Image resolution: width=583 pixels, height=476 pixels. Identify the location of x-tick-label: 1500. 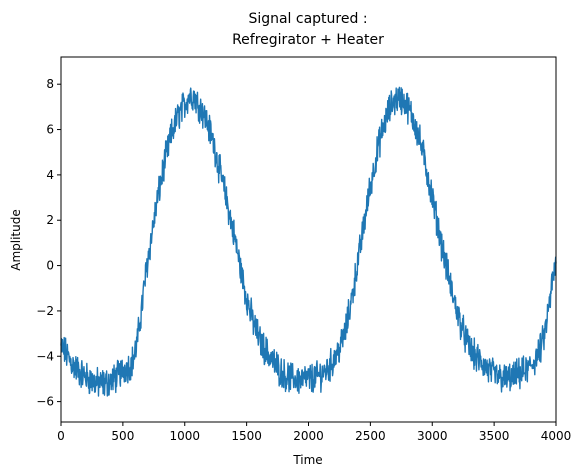
(246, 436).